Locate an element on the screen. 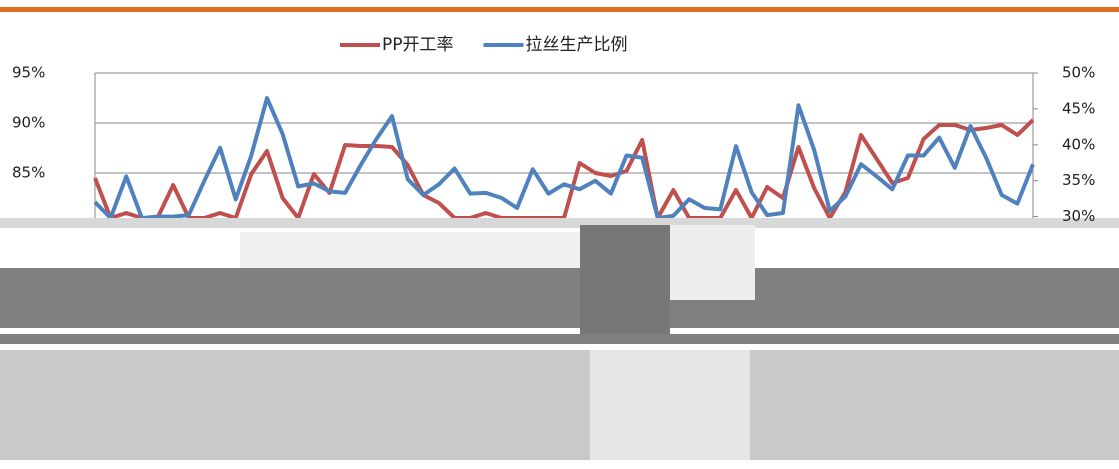 This screenshot has height=469, width=1119. legend-label: 拉丝生产比例 is located at coordinates (577, 45).